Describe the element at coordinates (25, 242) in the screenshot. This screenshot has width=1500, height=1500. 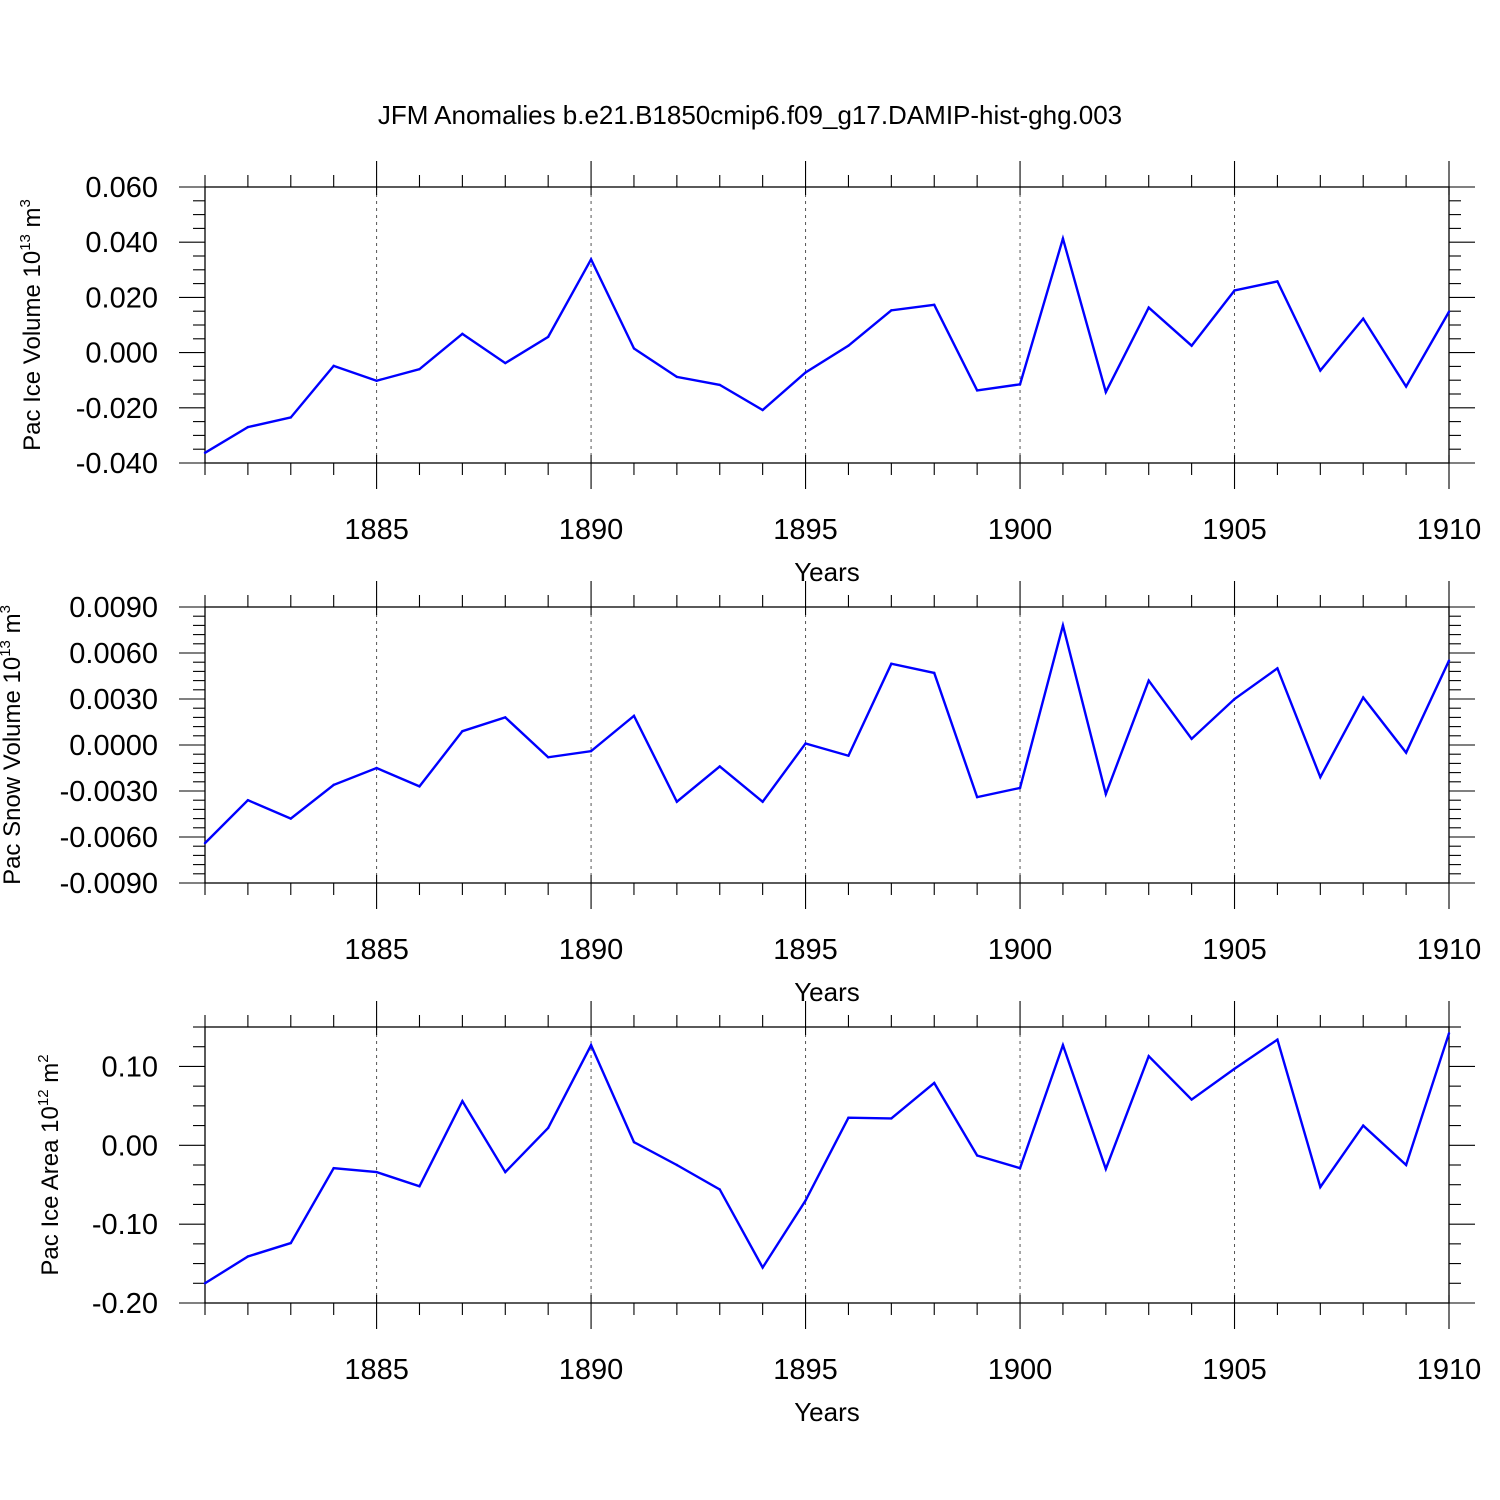
I see `y-axis-label-exponent: 13` at that location.